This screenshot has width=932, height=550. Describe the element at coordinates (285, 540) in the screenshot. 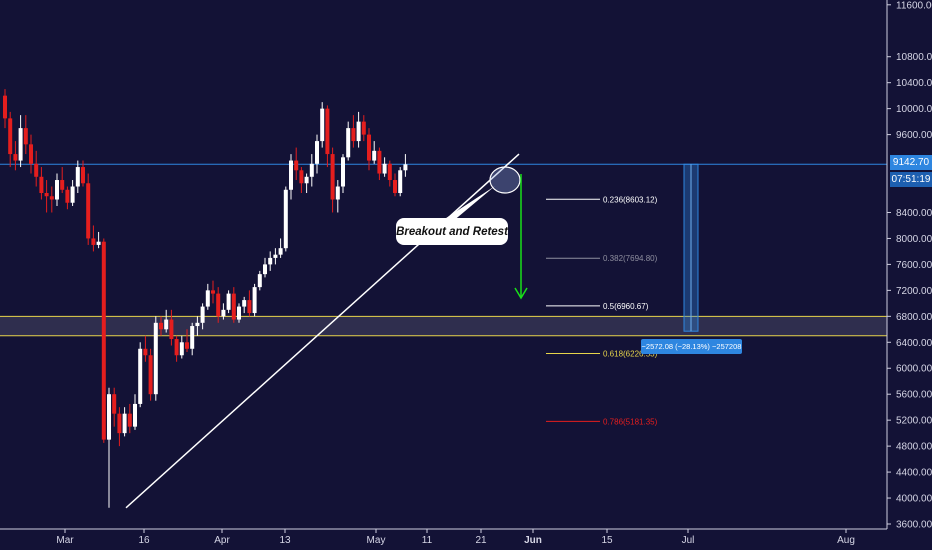

I see `time-tick-label: 13` at that location.